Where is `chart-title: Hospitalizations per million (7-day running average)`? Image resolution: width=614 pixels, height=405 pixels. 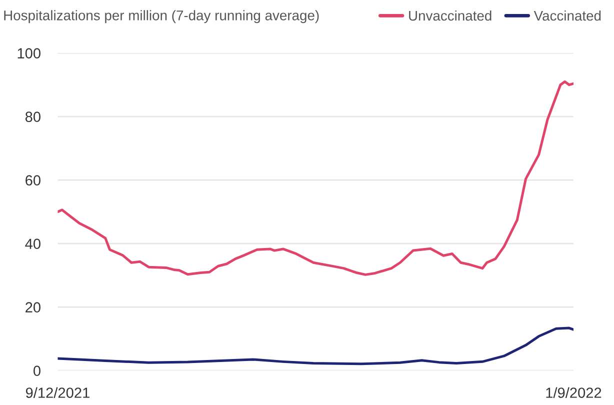 chart-title: Hospitalizations per million (7-day running average) is located at coordinates (161, 17).